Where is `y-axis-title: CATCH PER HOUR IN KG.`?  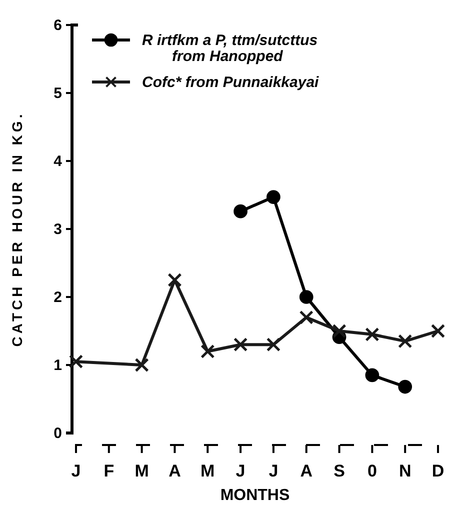
y-axis-title: CATCH PER HOUR IN KG. is located at coordinates (17, 229).